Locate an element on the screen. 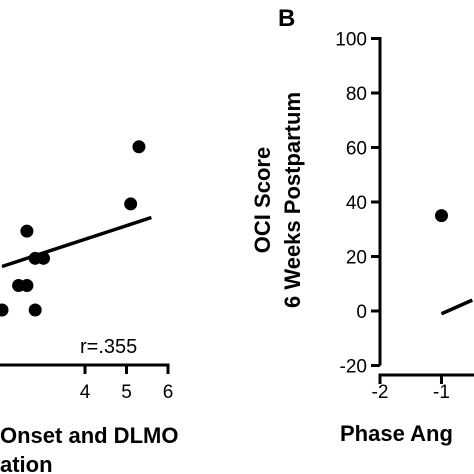  panel-a-x-label-line-1: Onset and DLMO is located at coordinates (89, 435).